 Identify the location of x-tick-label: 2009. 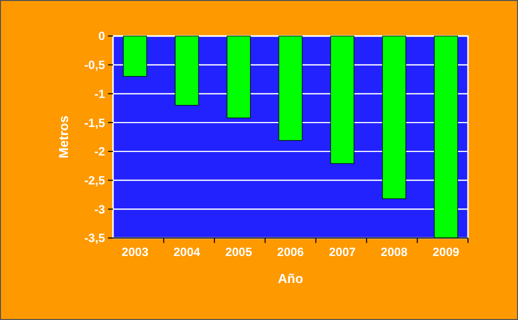
(446, 252).